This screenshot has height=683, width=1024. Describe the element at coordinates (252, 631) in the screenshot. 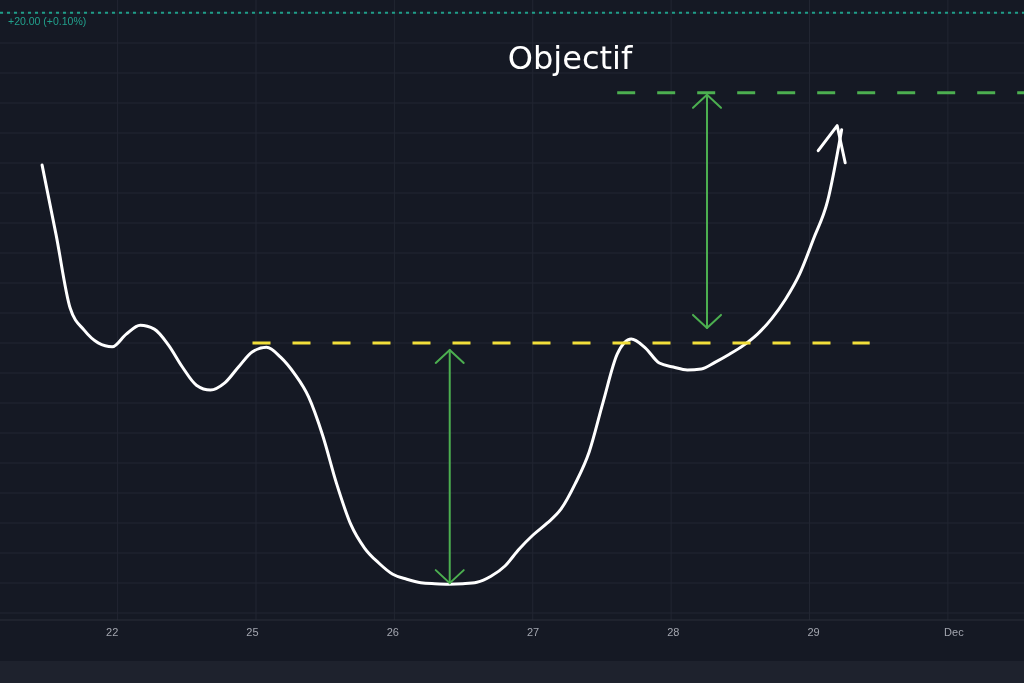

I see `x-tick-label: 25` at that location.